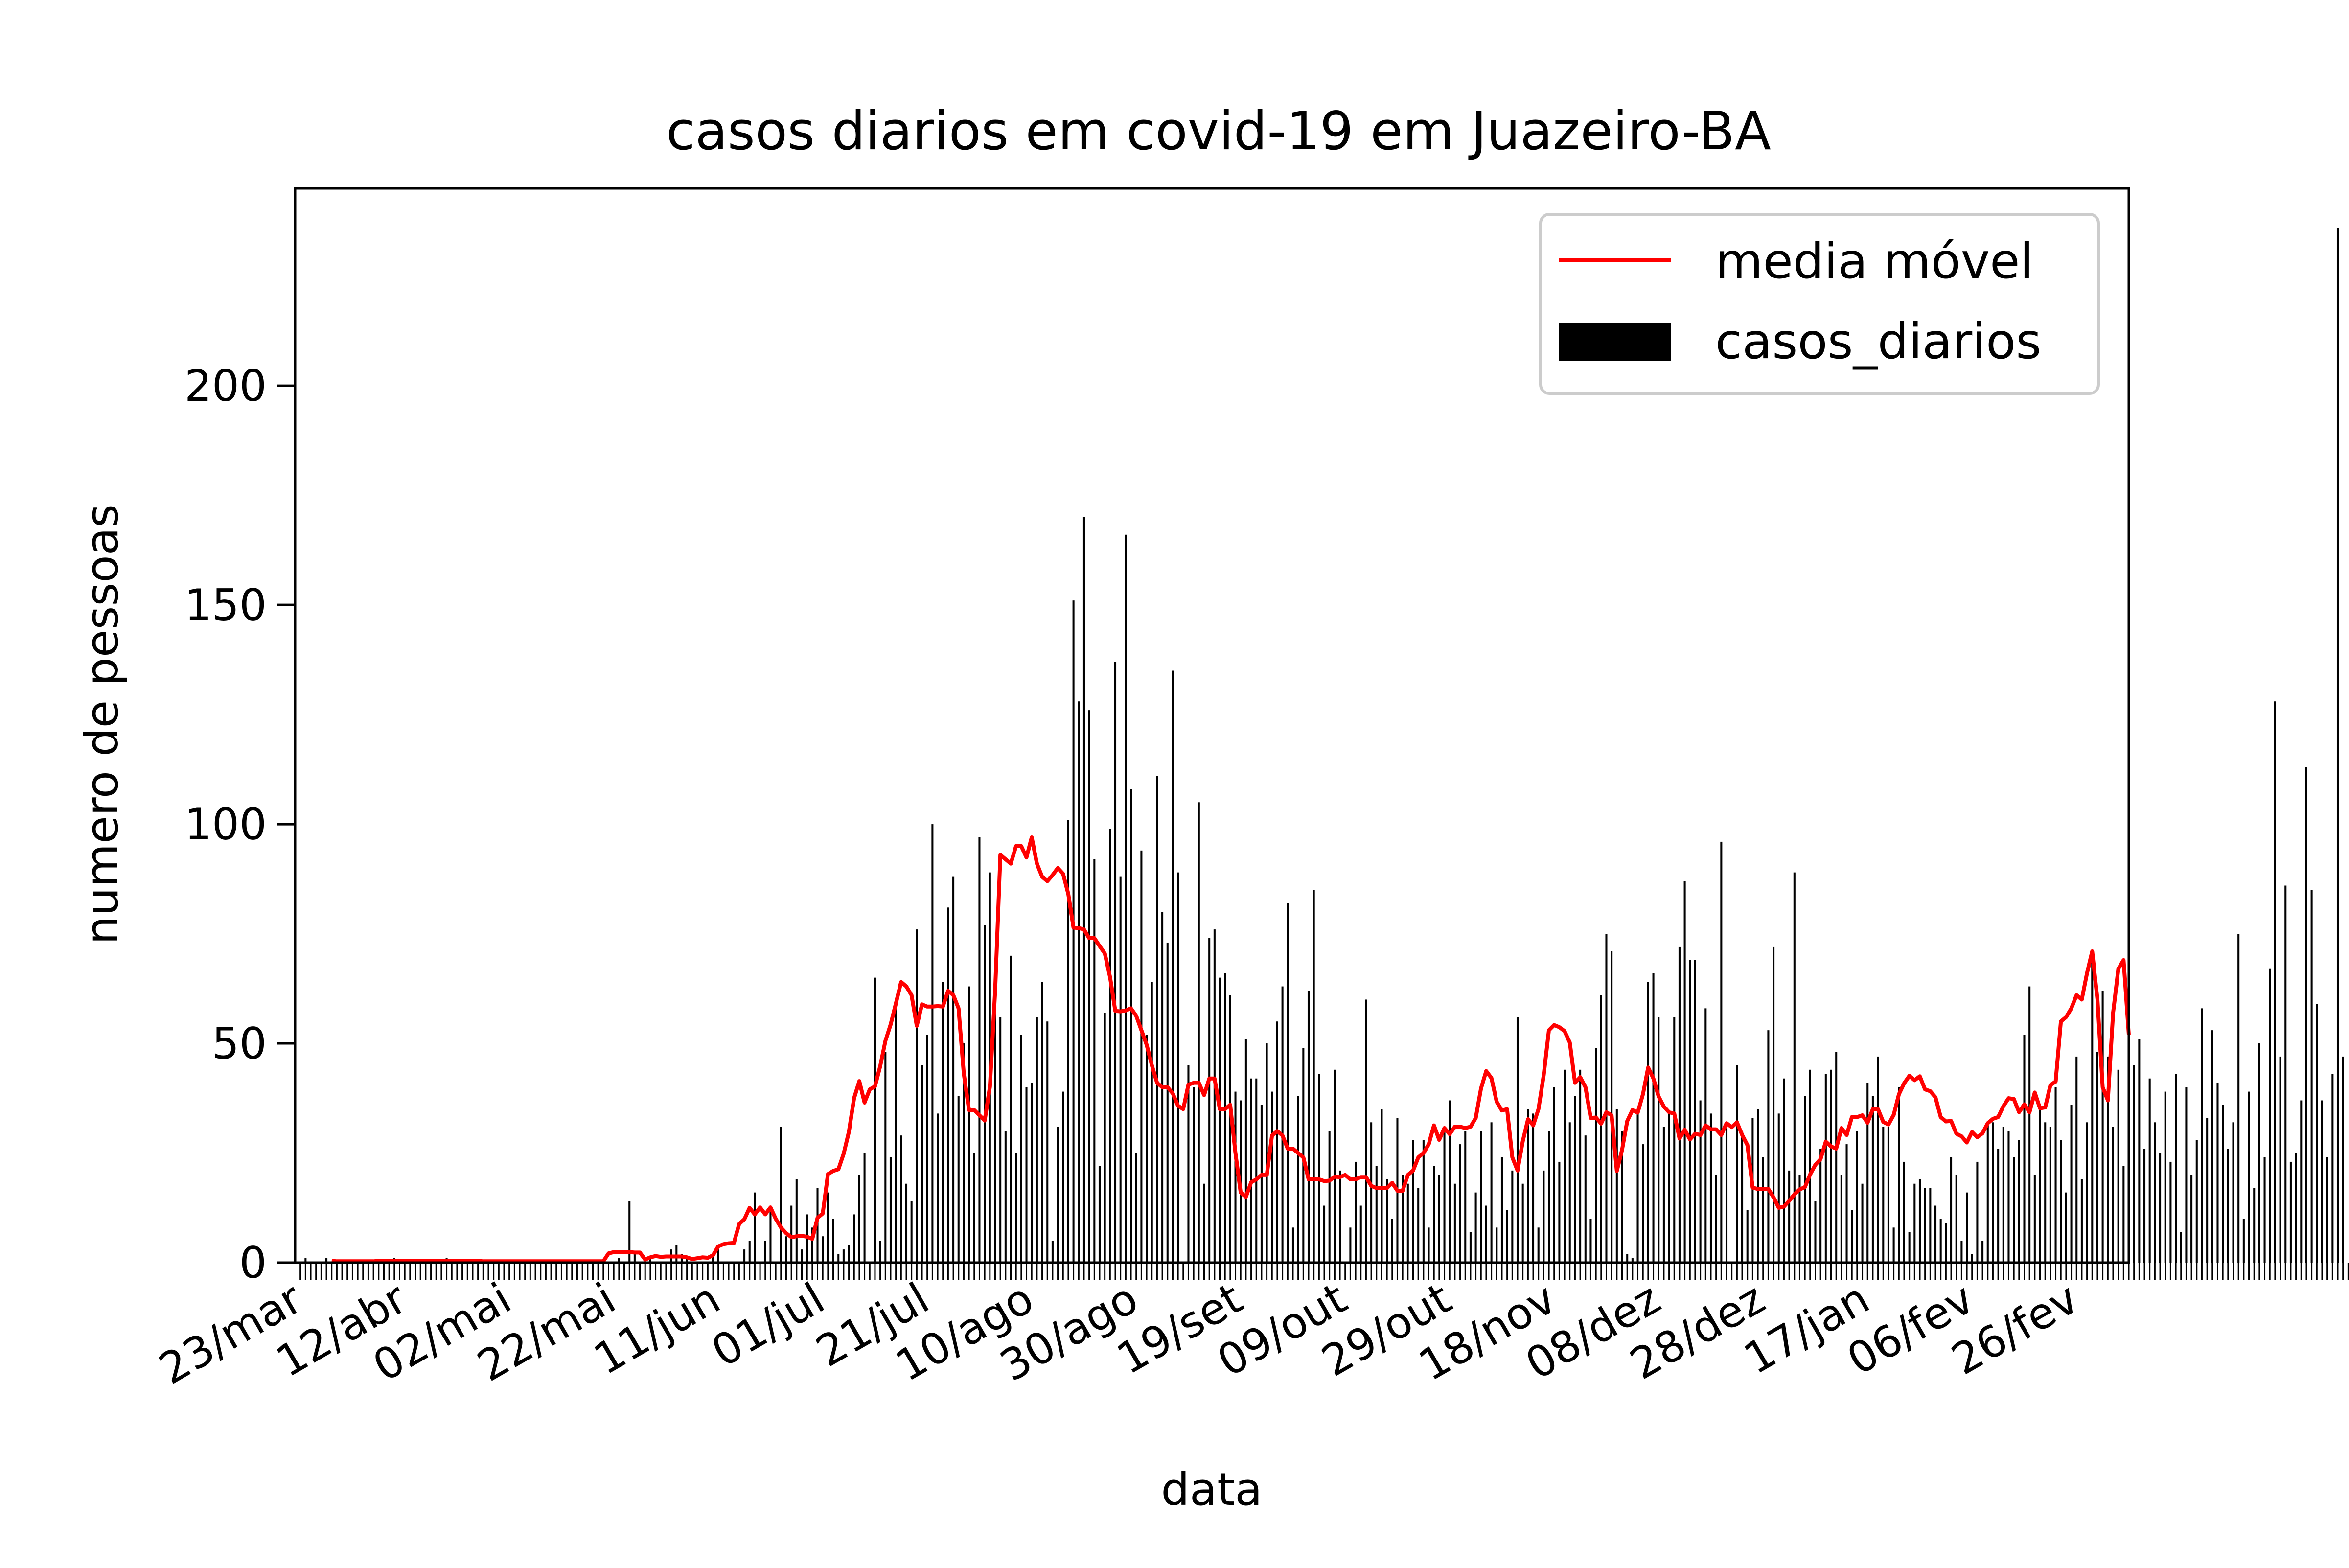 This screenshot has width=2349, height=1568. I want to click on y-tick-label: 50, so click(240, 1043).